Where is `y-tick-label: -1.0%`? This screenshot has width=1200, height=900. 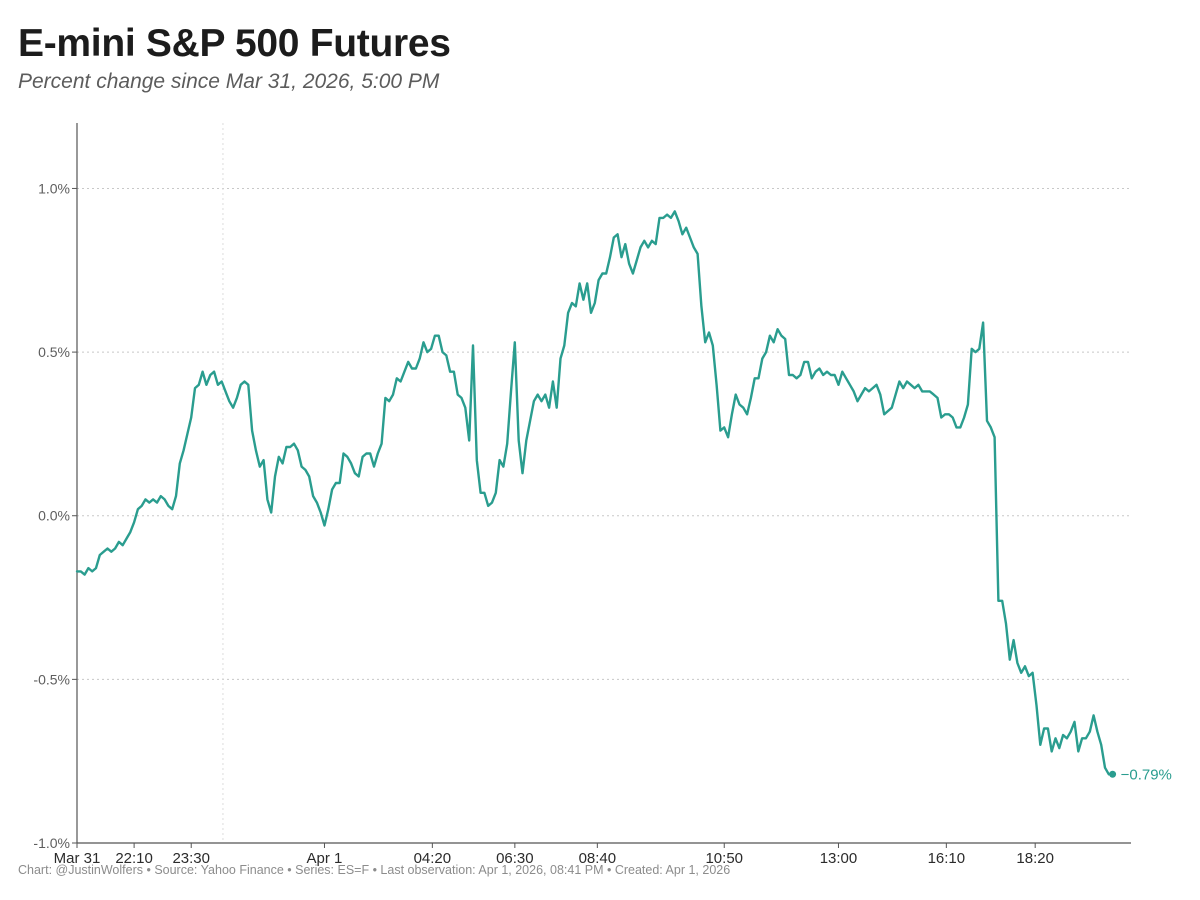 y-tick-label: -1.0% is located at coordinates (51, 843).